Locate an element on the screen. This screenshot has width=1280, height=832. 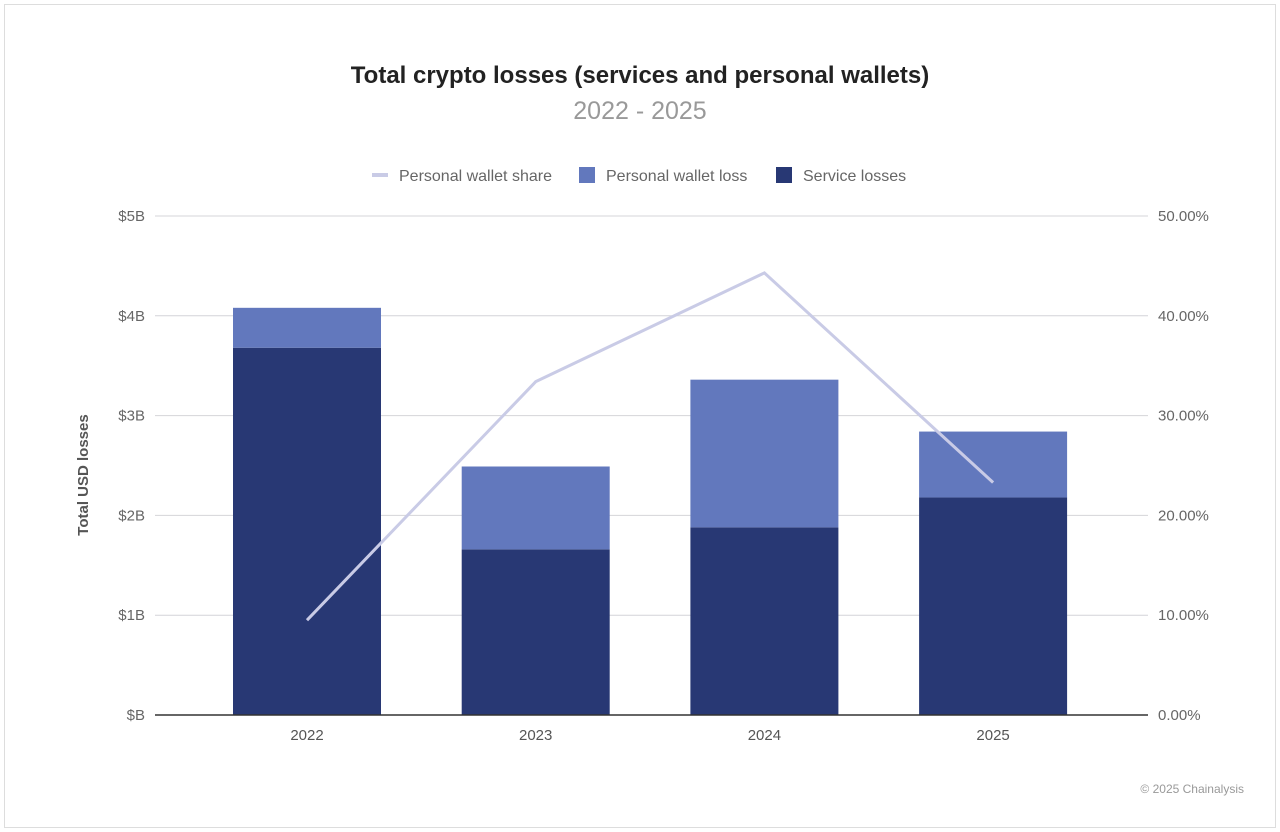
legend-label: Personal wallet loss is located at coordinates (676, 176).